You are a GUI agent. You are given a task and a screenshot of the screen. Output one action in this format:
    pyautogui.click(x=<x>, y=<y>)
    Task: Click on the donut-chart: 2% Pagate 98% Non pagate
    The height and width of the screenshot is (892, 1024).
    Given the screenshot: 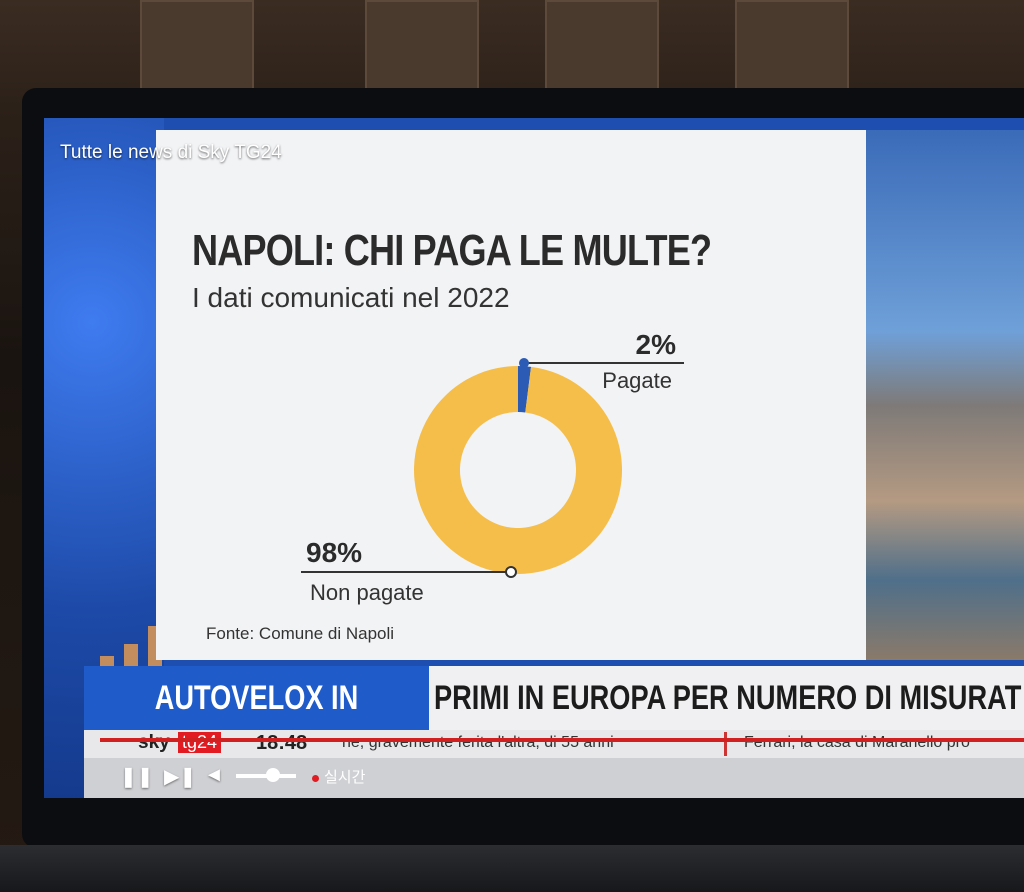 What is the action you would take?
    pyautogui.click(x=492, y=467)
    